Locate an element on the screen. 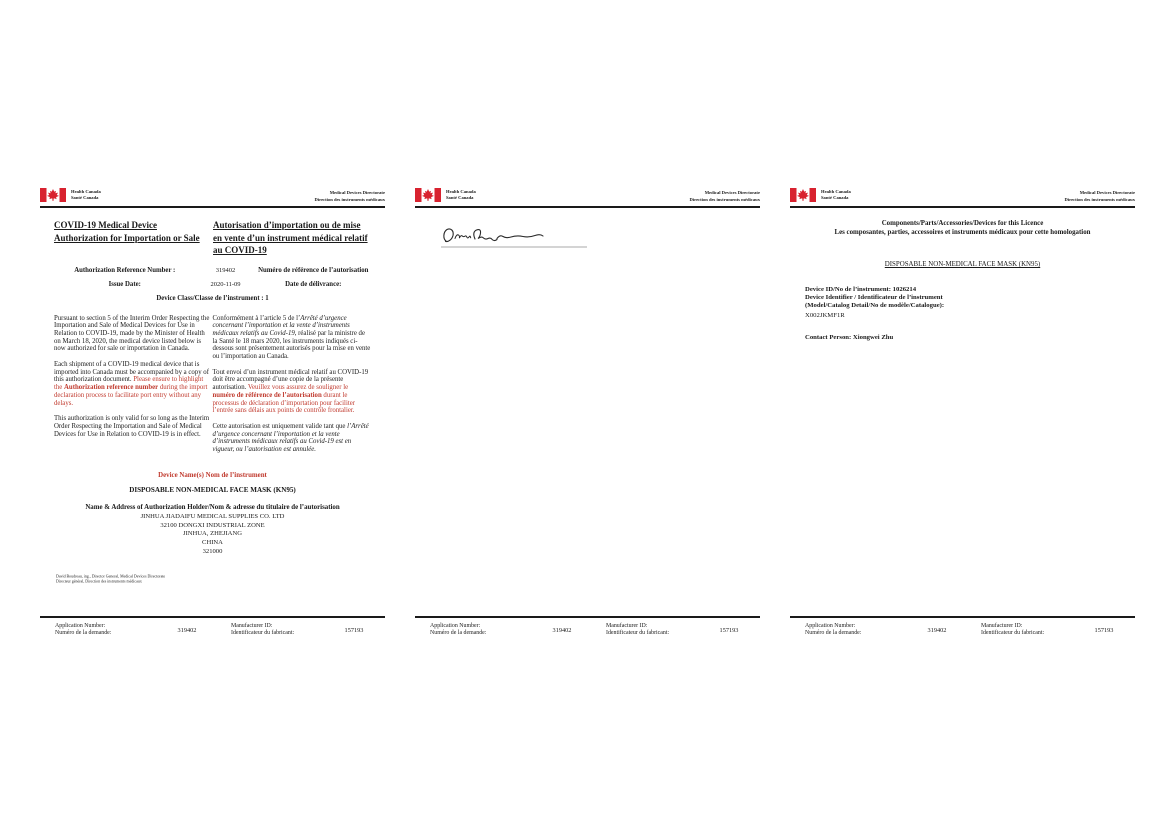 The height and width of the screenshot is (827, 1169). holder-line: JINHUA, ZHEJIANG is located at coordinates (212, 534).